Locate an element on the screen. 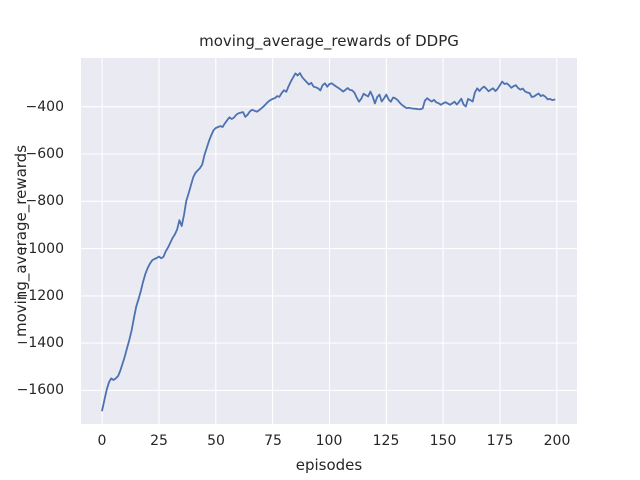 Image resolution: width=640 pixels, height=480 pixels. x-tick-label: 175 is located at coordinates (500, 441).